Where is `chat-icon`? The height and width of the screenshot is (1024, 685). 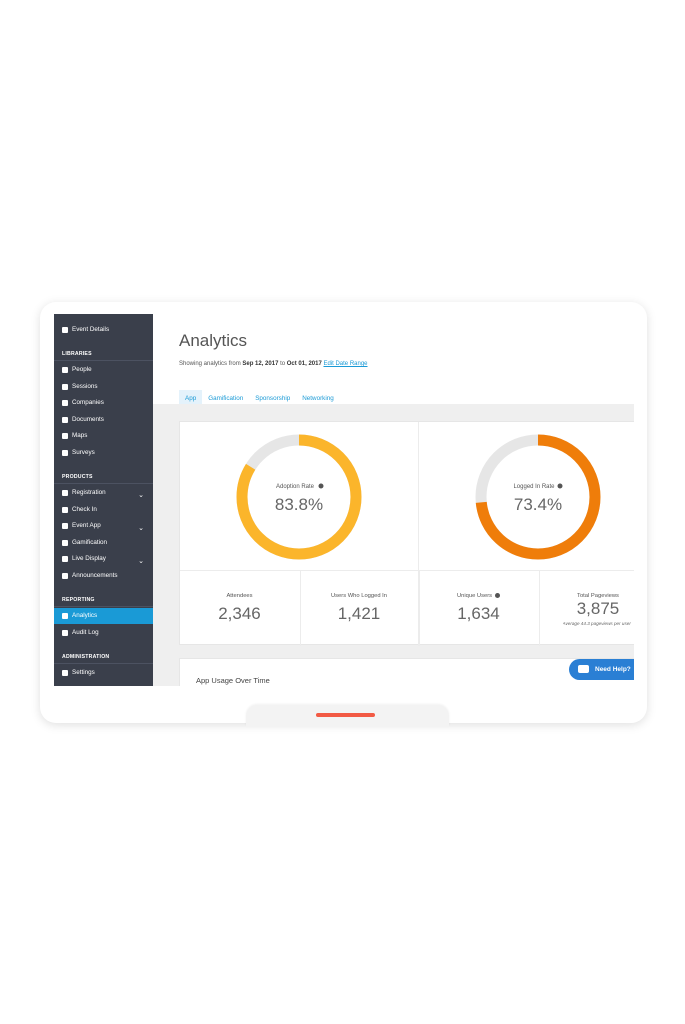 chat-icon is located at coordinates (583, 669).